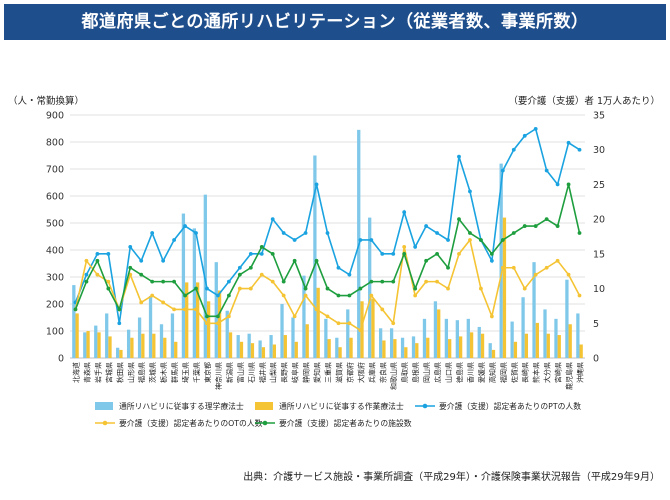 The height and width of the screenshot is (500, 670). I want to click on category-label: 千葉県, so click(196, 372).